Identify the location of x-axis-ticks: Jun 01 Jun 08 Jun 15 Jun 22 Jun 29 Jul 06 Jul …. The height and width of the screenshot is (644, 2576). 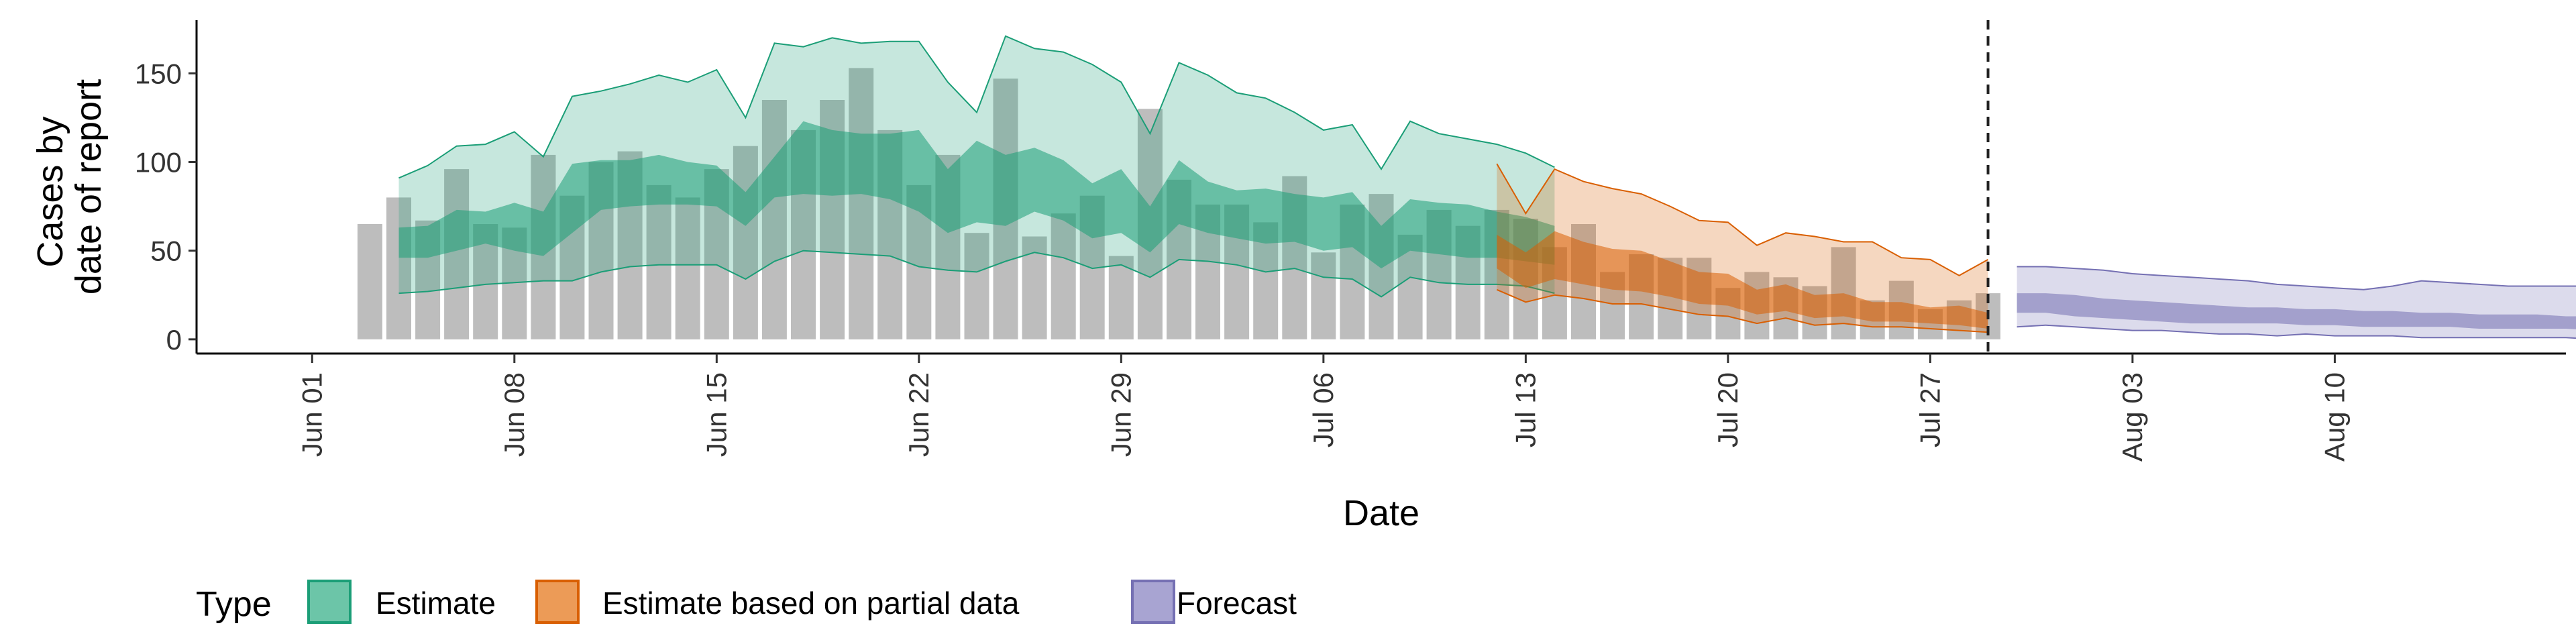
(1323, 408).